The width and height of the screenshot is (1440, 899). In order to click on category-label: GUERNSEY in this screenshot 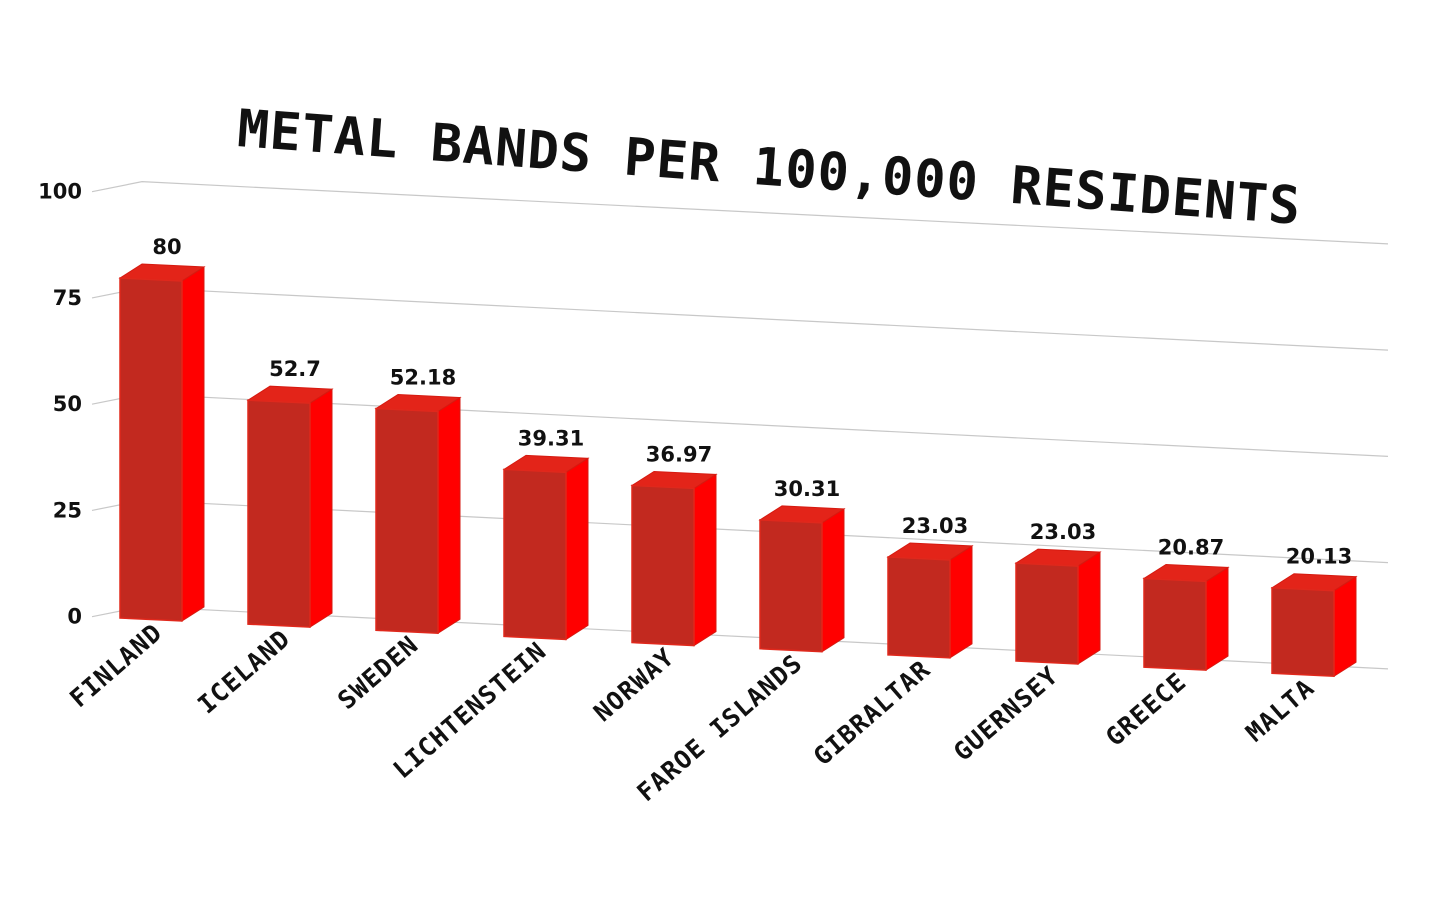, I will do `click(1006, 714)`.